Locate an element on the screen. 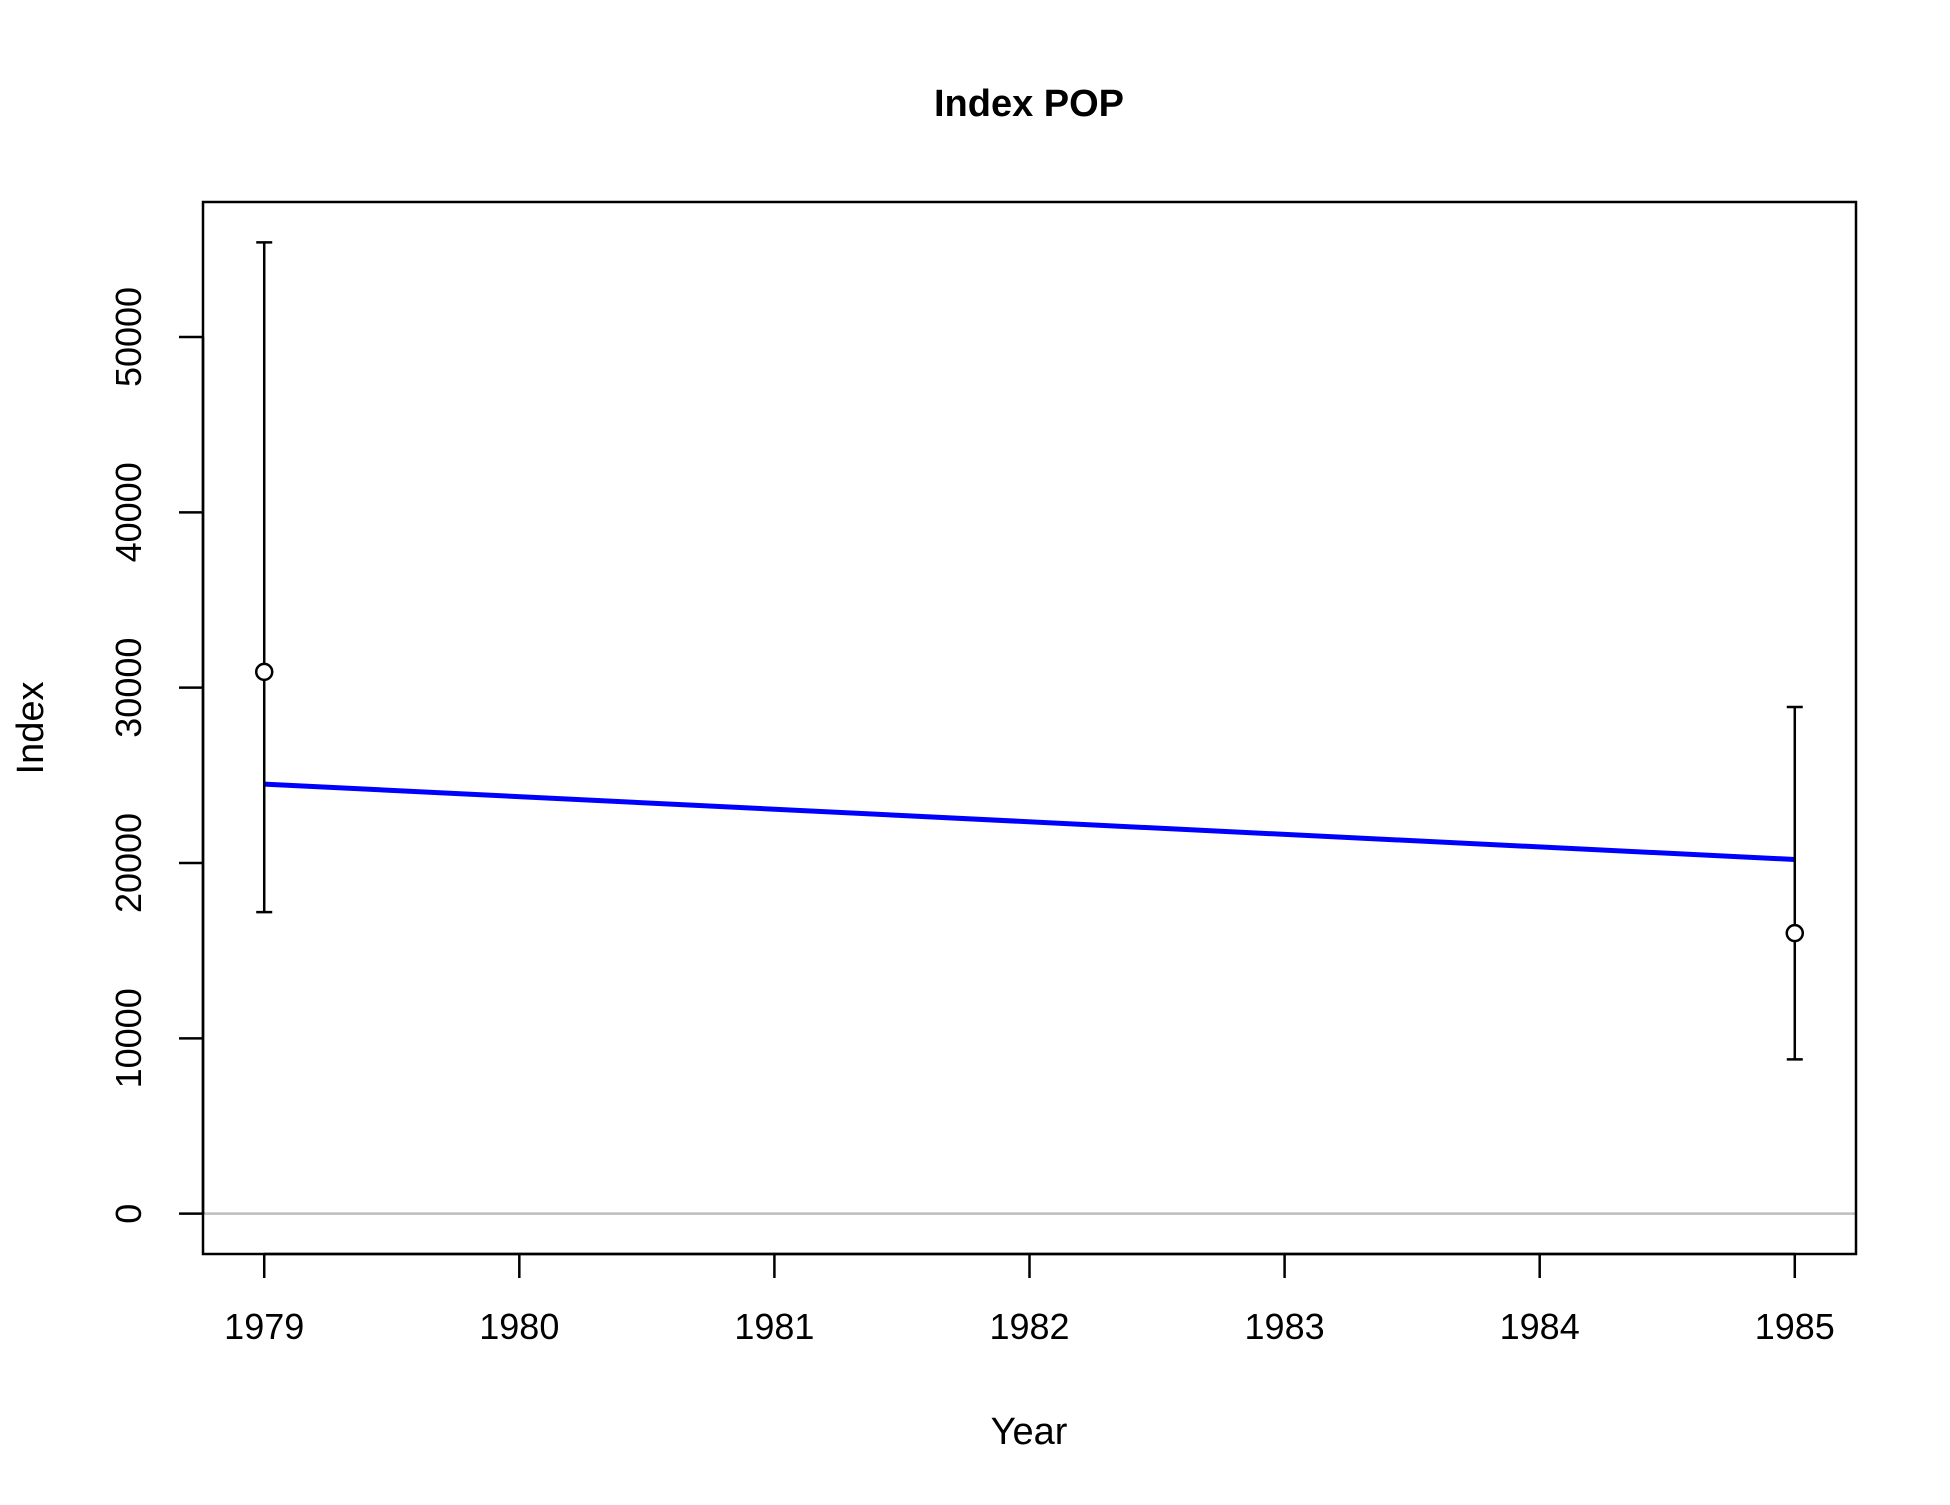  chart-title: Index POP is located at coordinates (1029, 104).